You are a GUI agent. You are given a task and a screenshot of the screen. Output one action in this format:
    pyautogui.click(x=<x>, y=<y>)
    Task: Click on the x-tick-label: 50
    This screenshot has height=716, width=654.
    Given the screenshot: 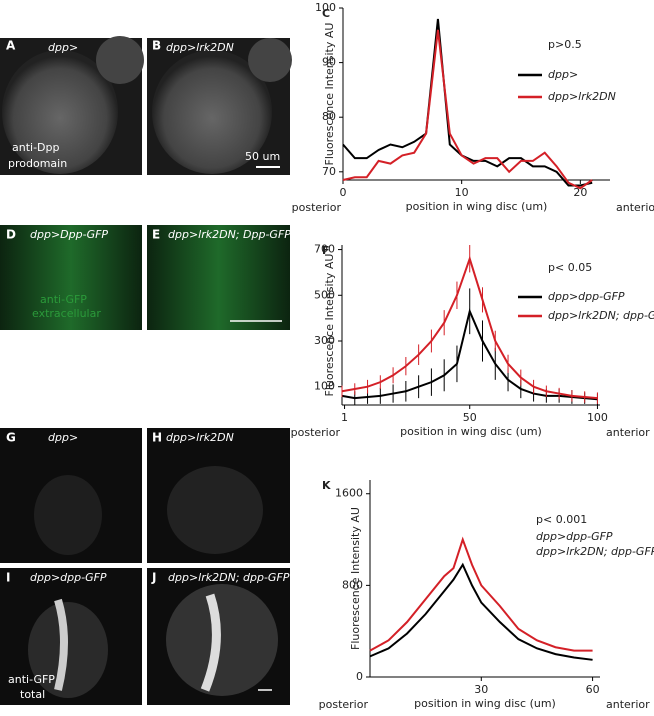 What is the action you would take?
    pyautogui.click(x=470, y=417)
    